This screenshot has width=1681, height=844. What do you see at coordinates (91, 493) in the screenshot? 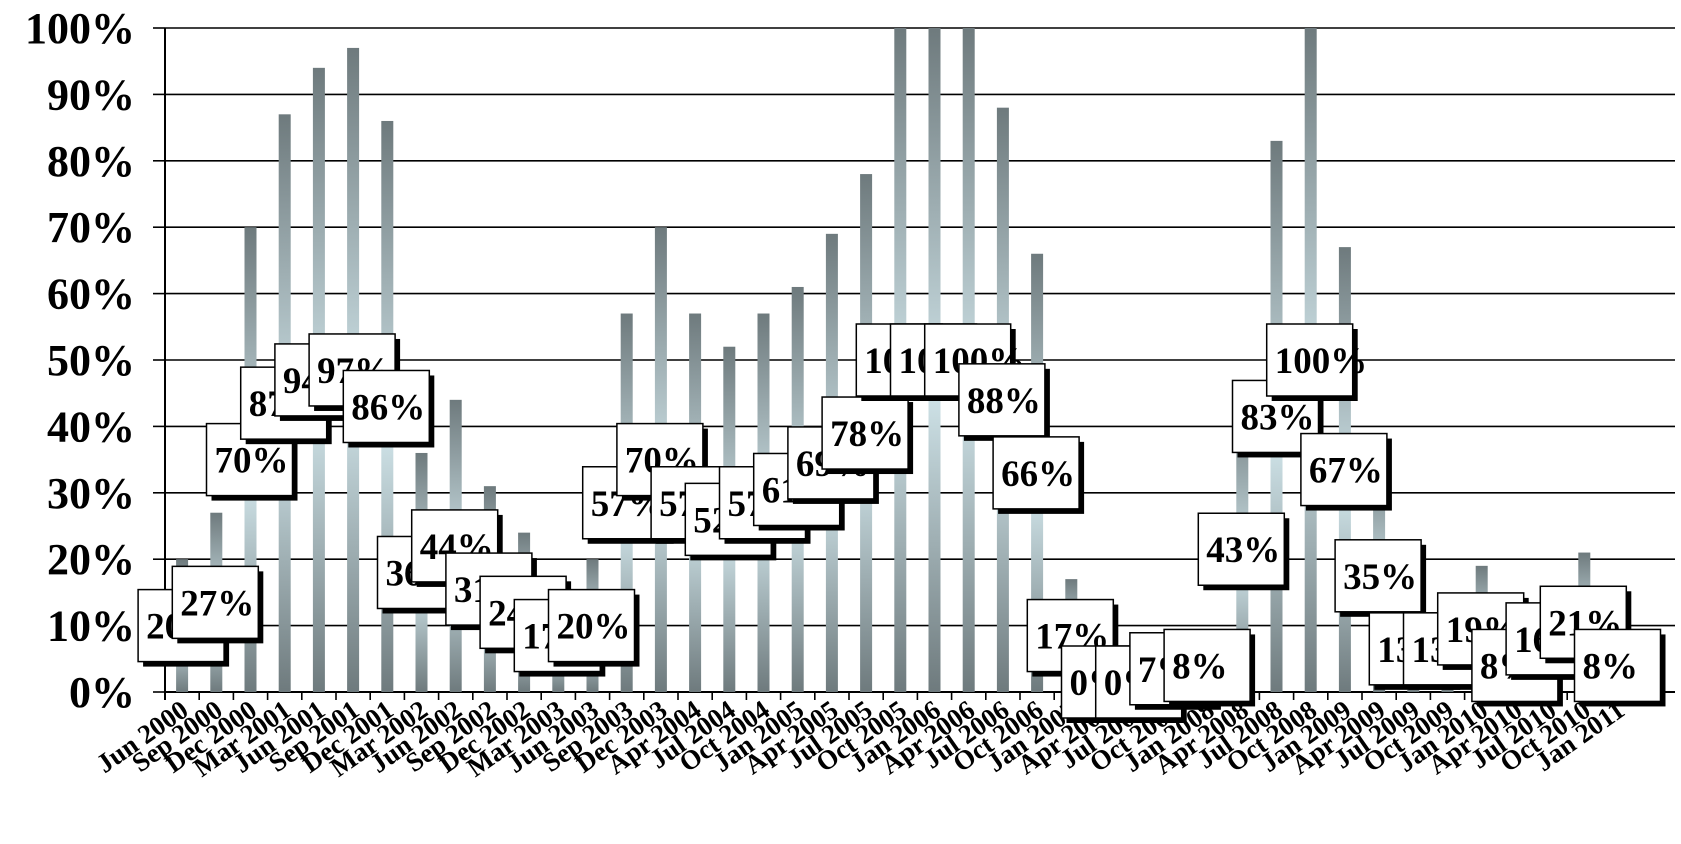
I see `y-tick-label: 30%` at bounding box center [91, 493].